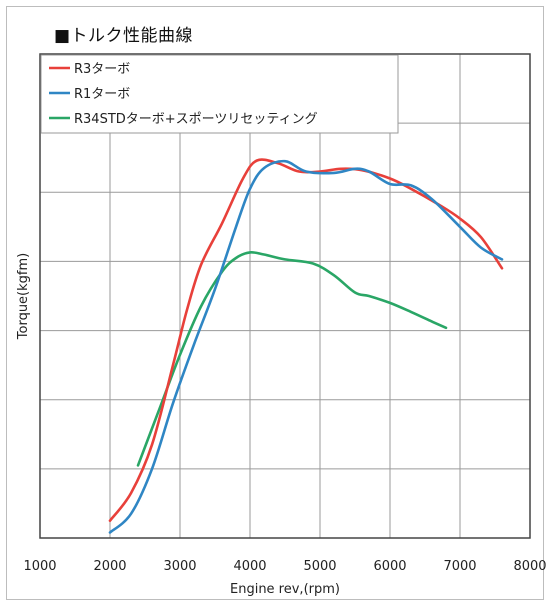  What do you see at coordinates (23, 296) in the screenshot?
I see `y-axis-label: Torque(kgfm)` at bounding box center [23, 296].